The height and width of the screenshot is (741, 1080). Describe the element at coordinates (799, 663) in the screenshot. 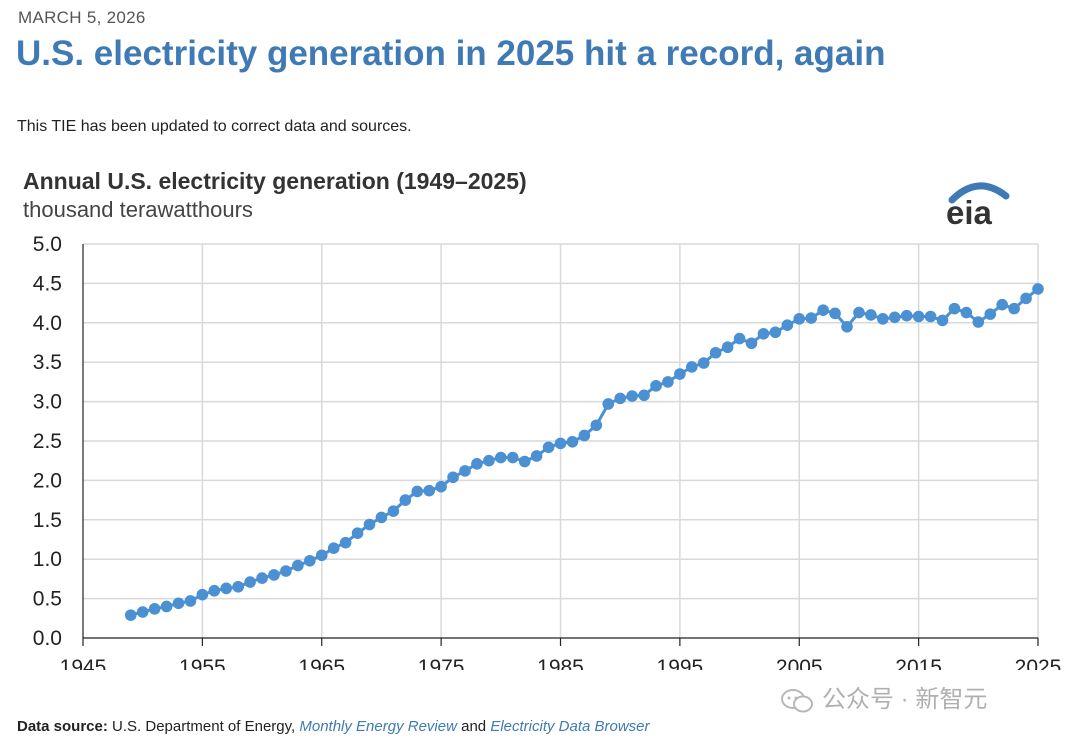

I see `x-tick-label: 2005` at that location.